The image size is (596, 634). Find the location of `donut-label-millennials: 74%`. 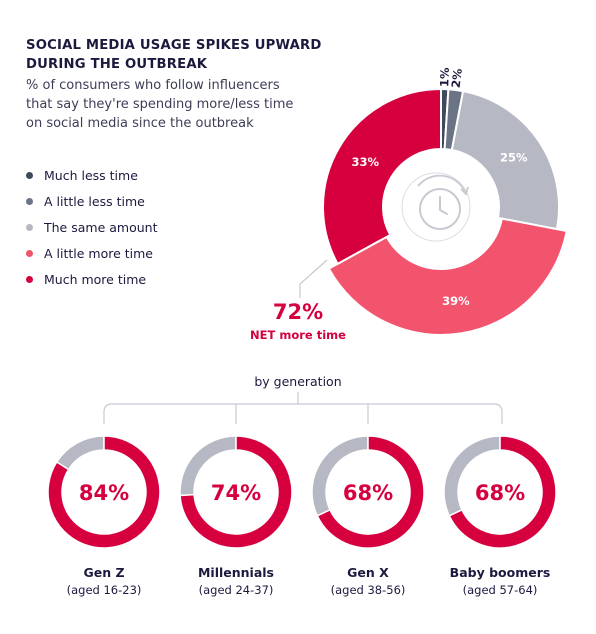

donut-label-millennials: 74% is located at coordinates (236, 493).